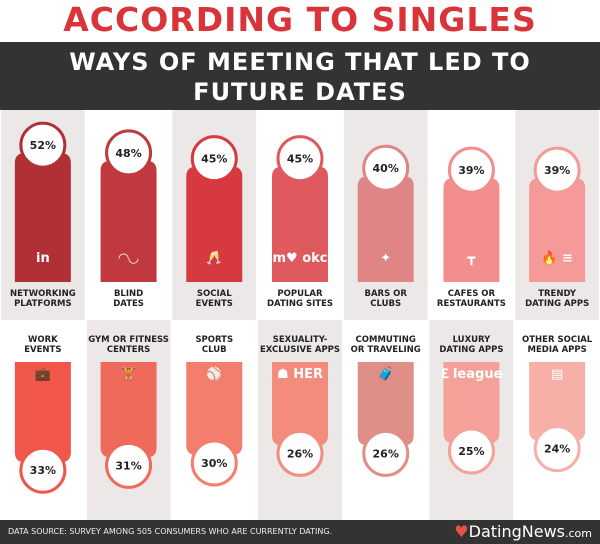 This screenshot has height=544, width=600. I want to click on data-label: 25%, so click(471, 451).